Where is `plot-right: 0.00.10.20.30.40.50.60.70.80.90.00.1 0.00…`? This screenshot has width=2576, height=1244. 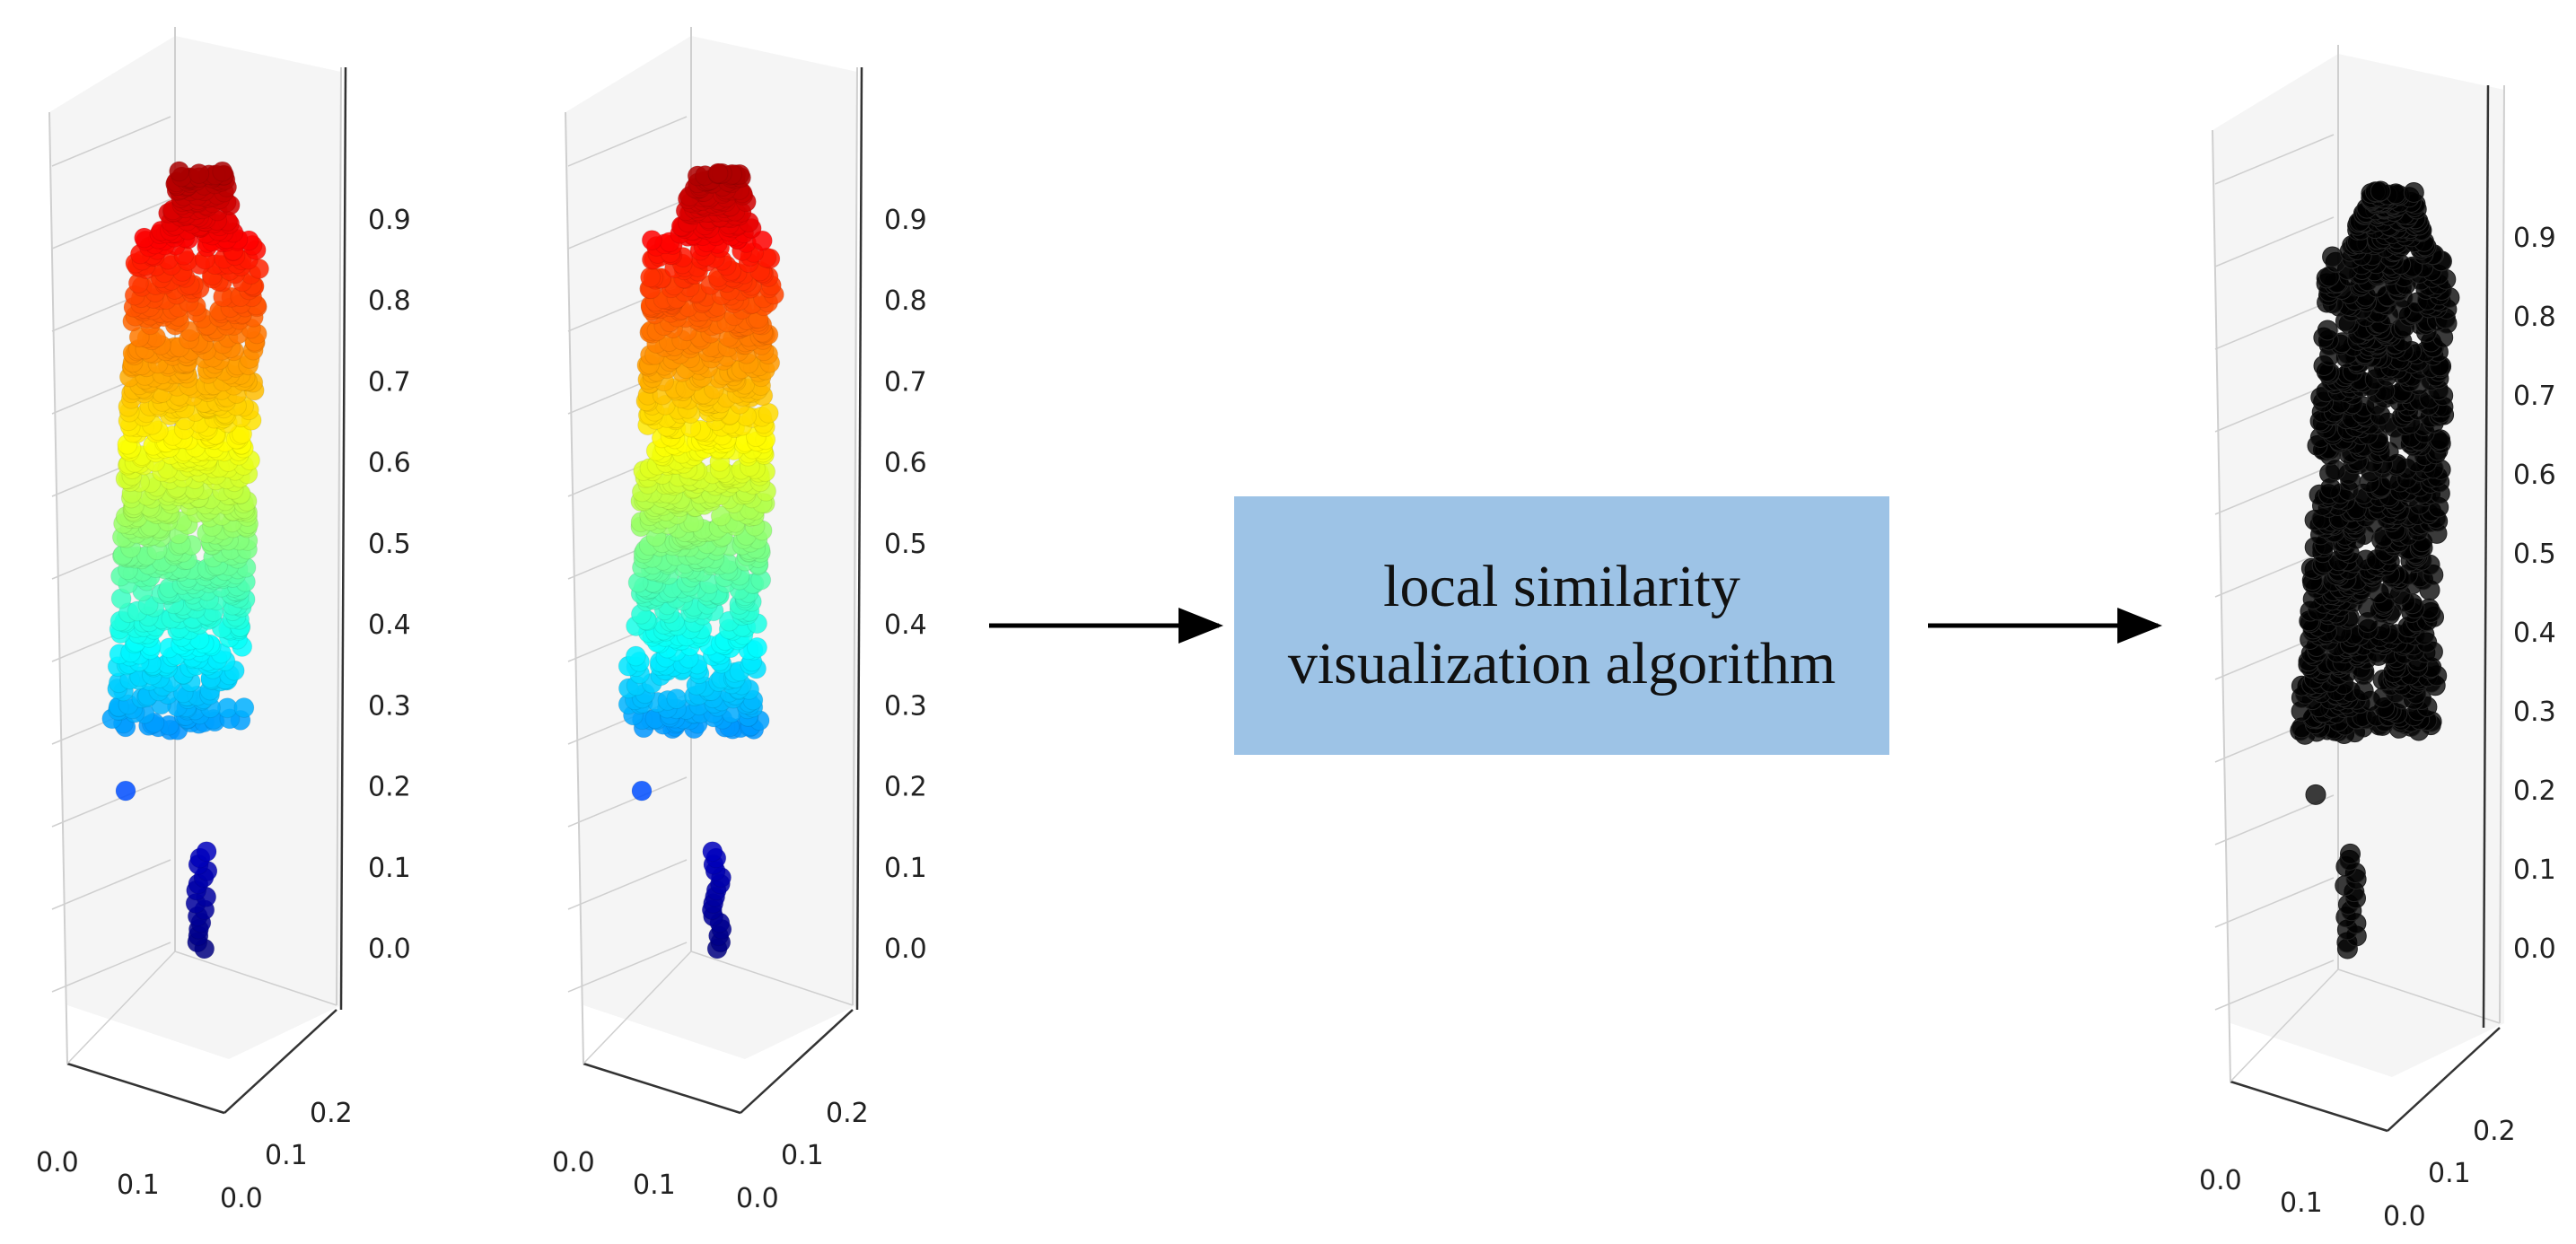
plot-right: 0.00.10.20.30.40.50.60.70.80.90.00.1 0.00… is located at coordinates (2377, 638).